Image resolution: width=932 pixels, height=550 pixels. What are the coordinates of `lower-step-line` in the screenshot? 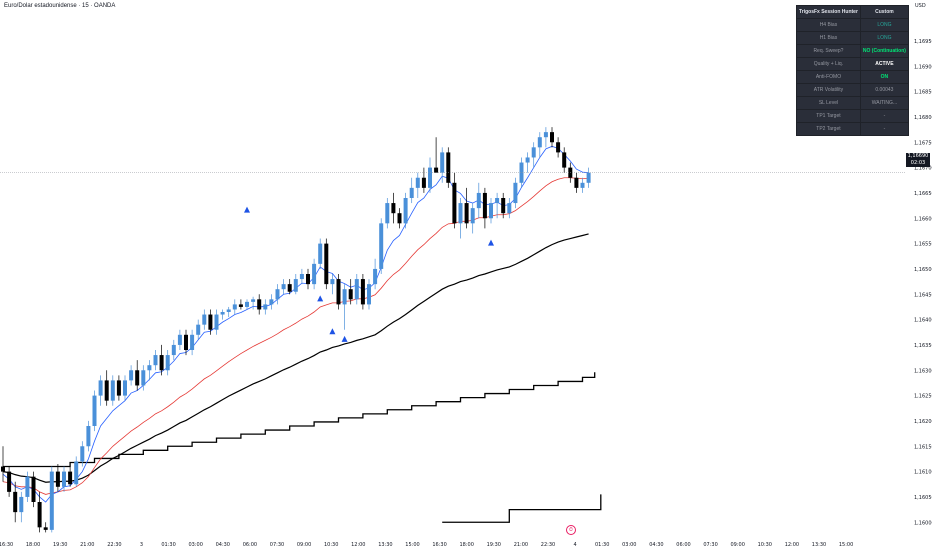 It's located at (522, 508).